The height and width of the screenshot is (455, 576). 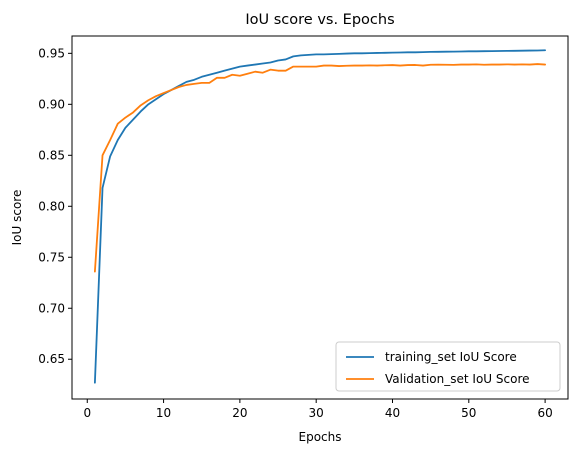 What do you see at coordinates (239, 413) in the screenshot?
I see `x-tick-label: 20` at bounding box center [239, 413].